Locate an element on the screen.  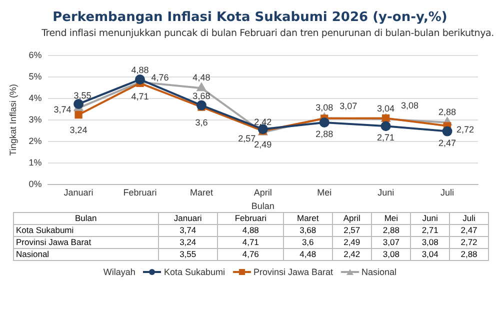
y-tick-label: 2% is located at coordinates (35, 141).